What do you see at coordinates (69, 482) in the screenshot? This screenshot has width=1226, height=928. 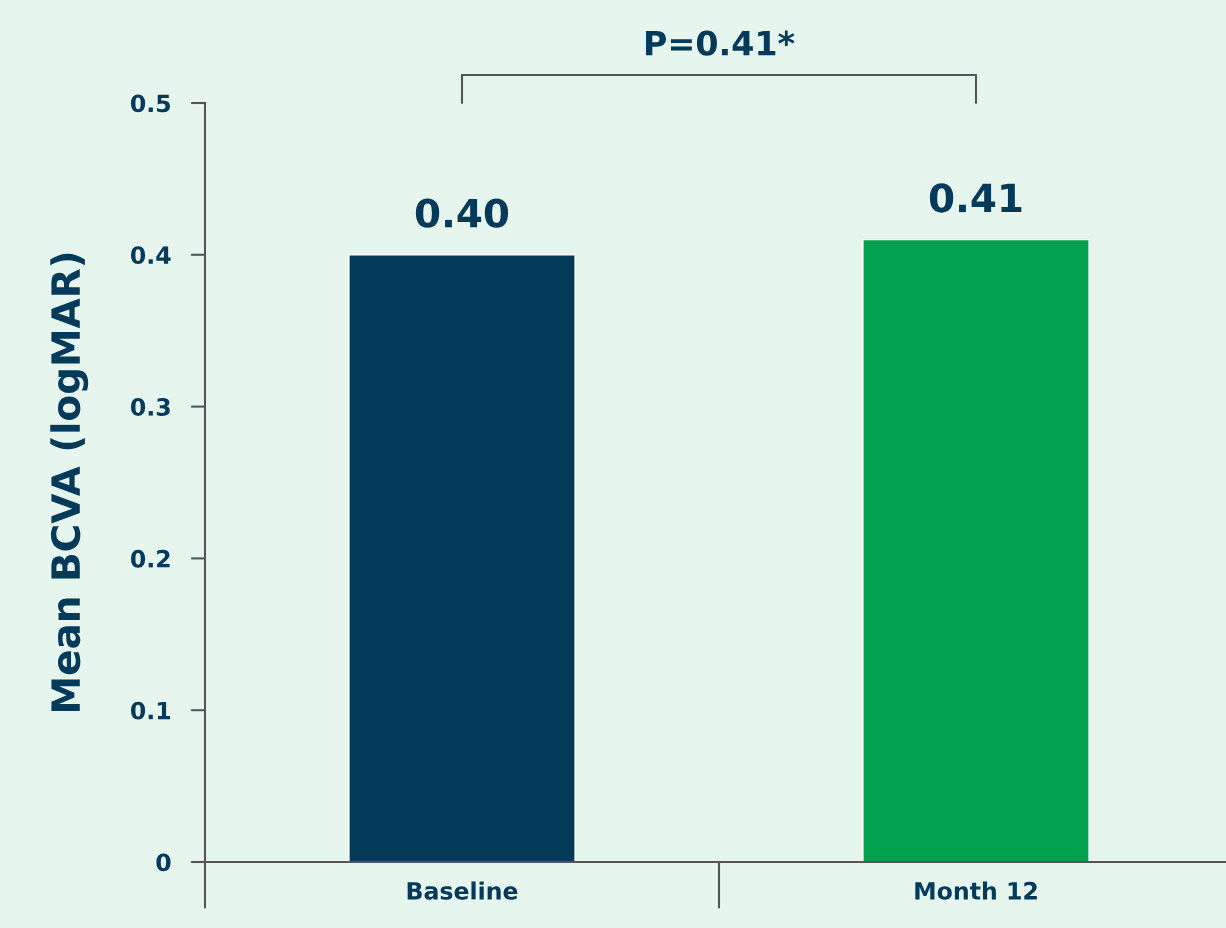 I see `y-axis-title: Mean BCVA (logMAR)` at bounding box center [69, 482].